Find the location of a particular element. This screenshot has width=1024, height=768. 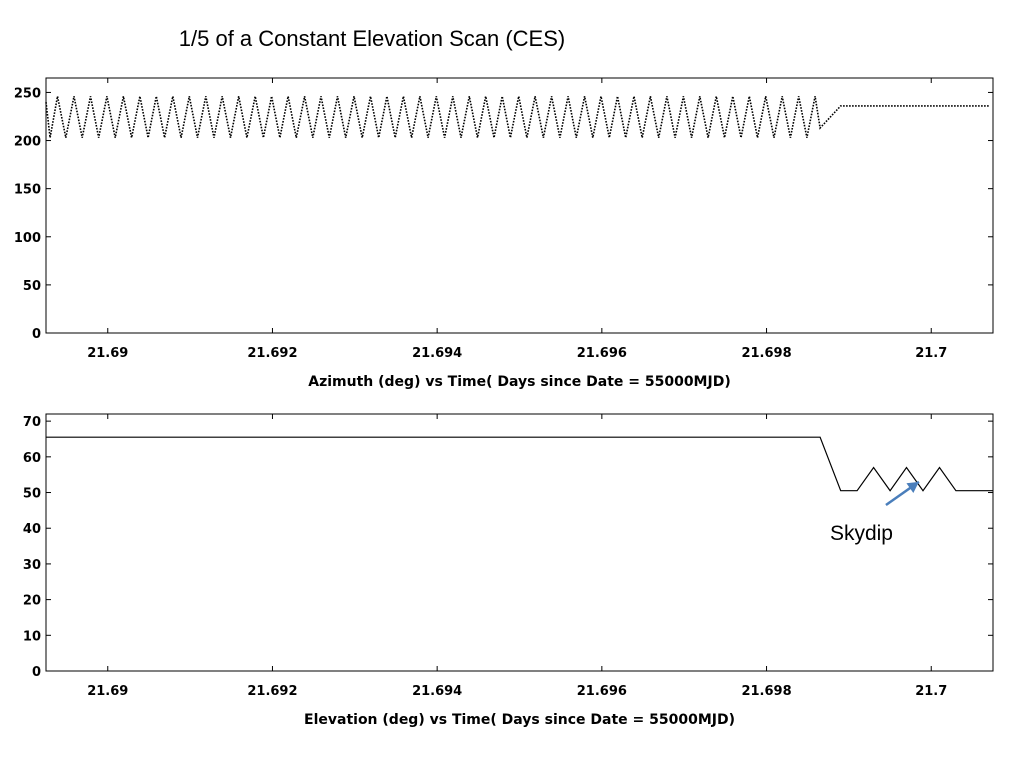

y-tick-label: 100 is located at coordinates (27, 238).